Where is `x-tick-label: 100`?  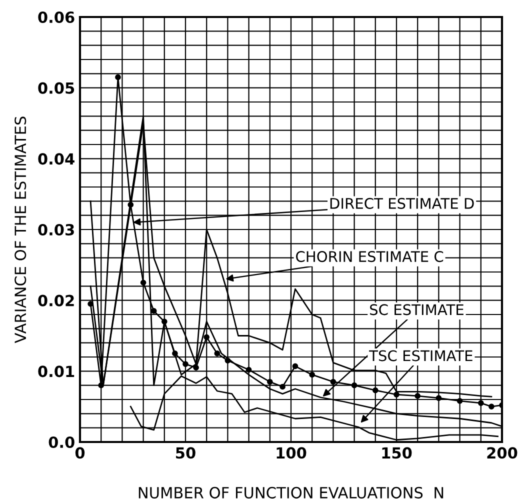 x-tick-label: 100 is located at coordinates (291, 453).